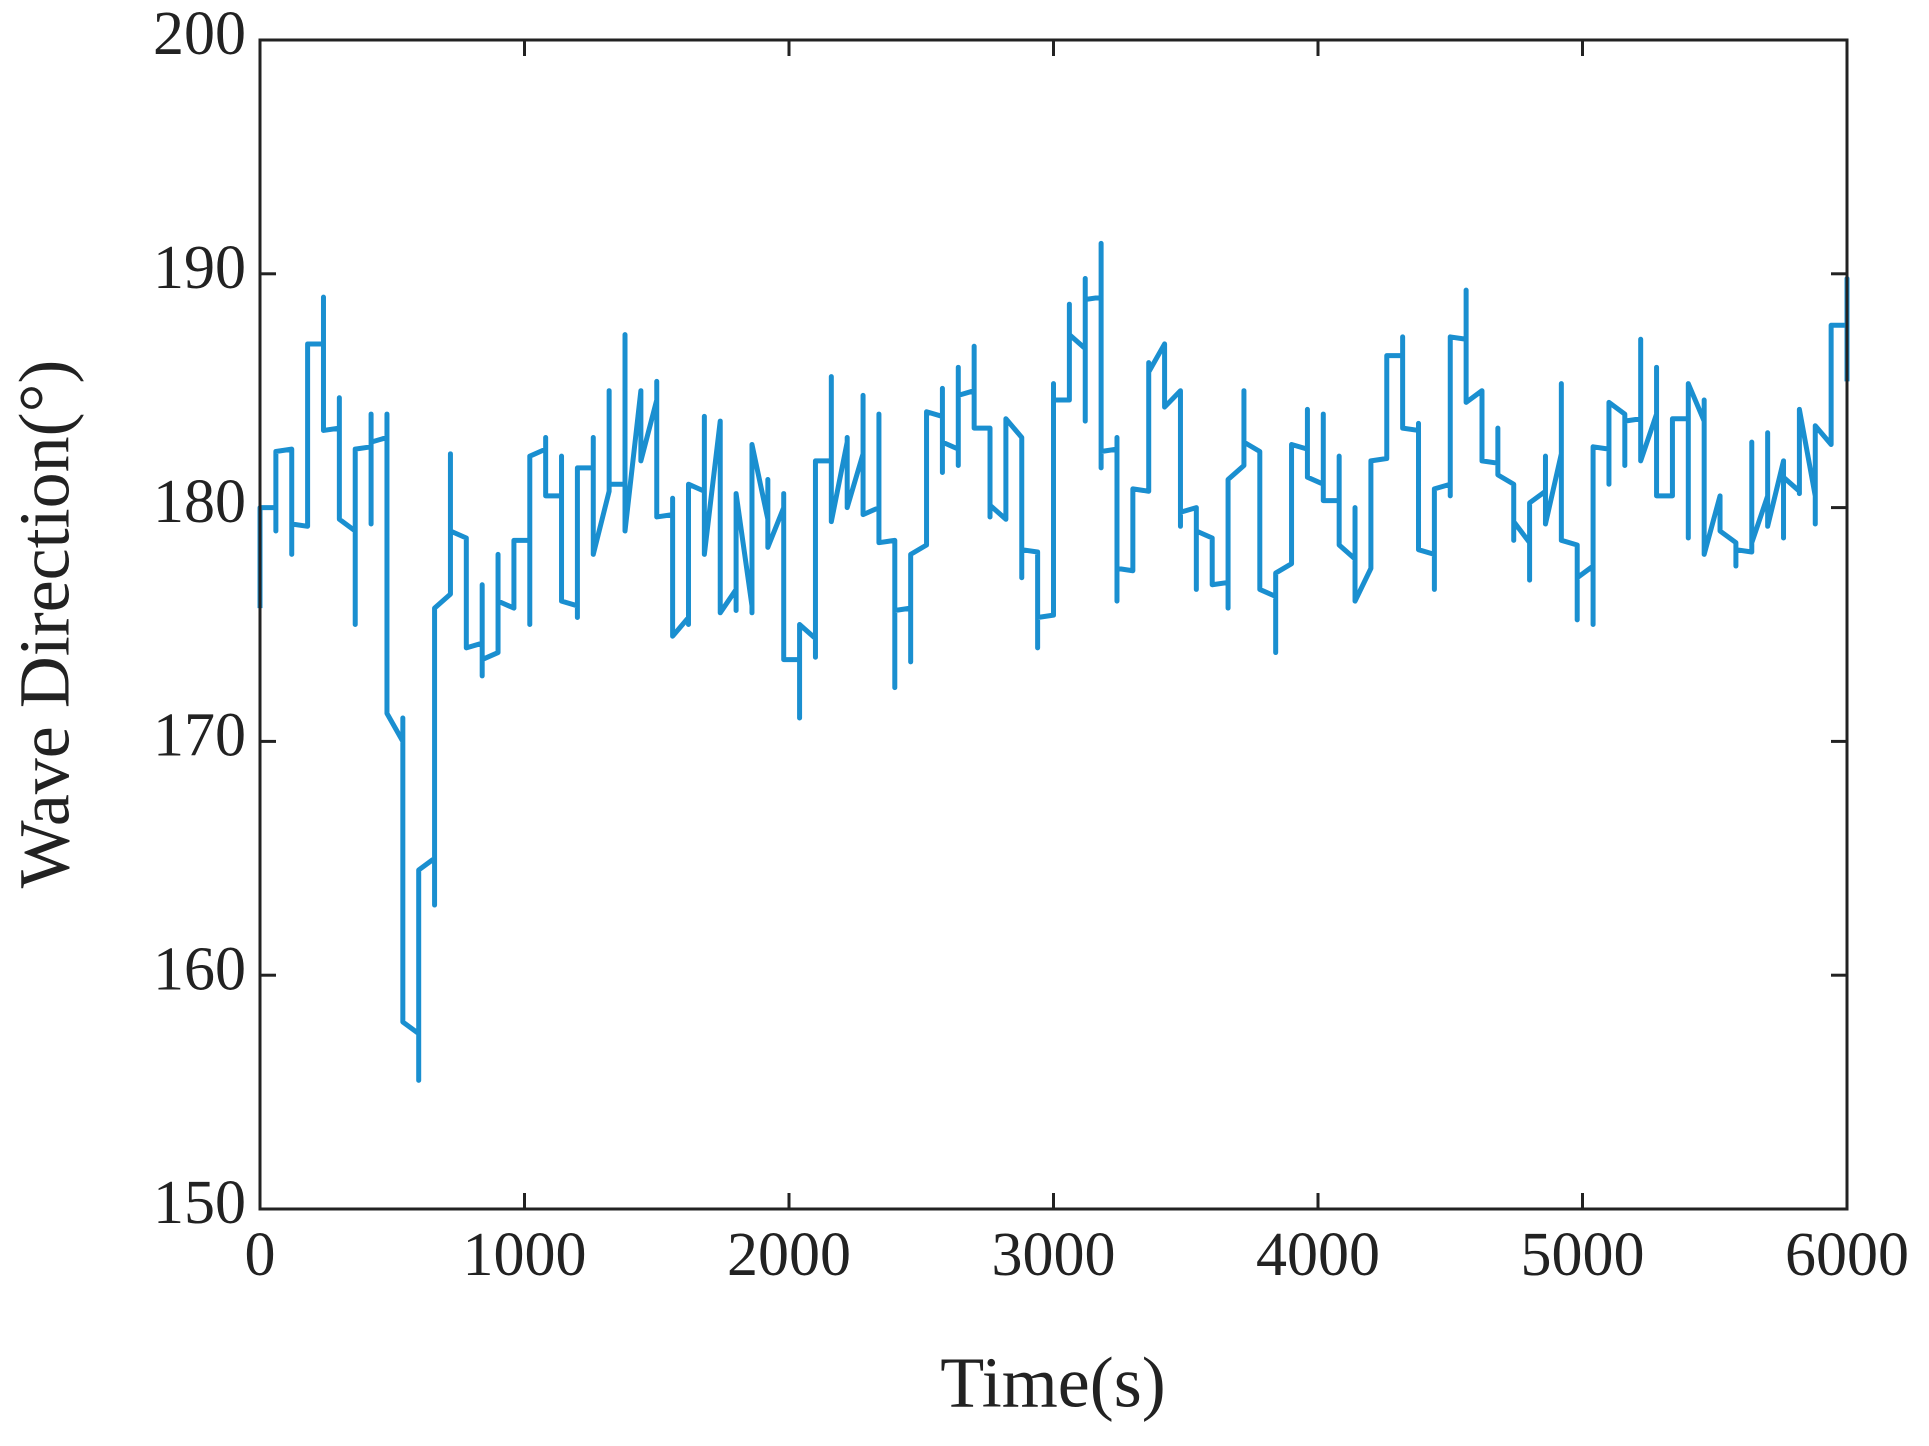  What do you see at coordinates (199, 502) in the screenshot?
I see `y-tick-label: 180` at bounding box center [199, 502].